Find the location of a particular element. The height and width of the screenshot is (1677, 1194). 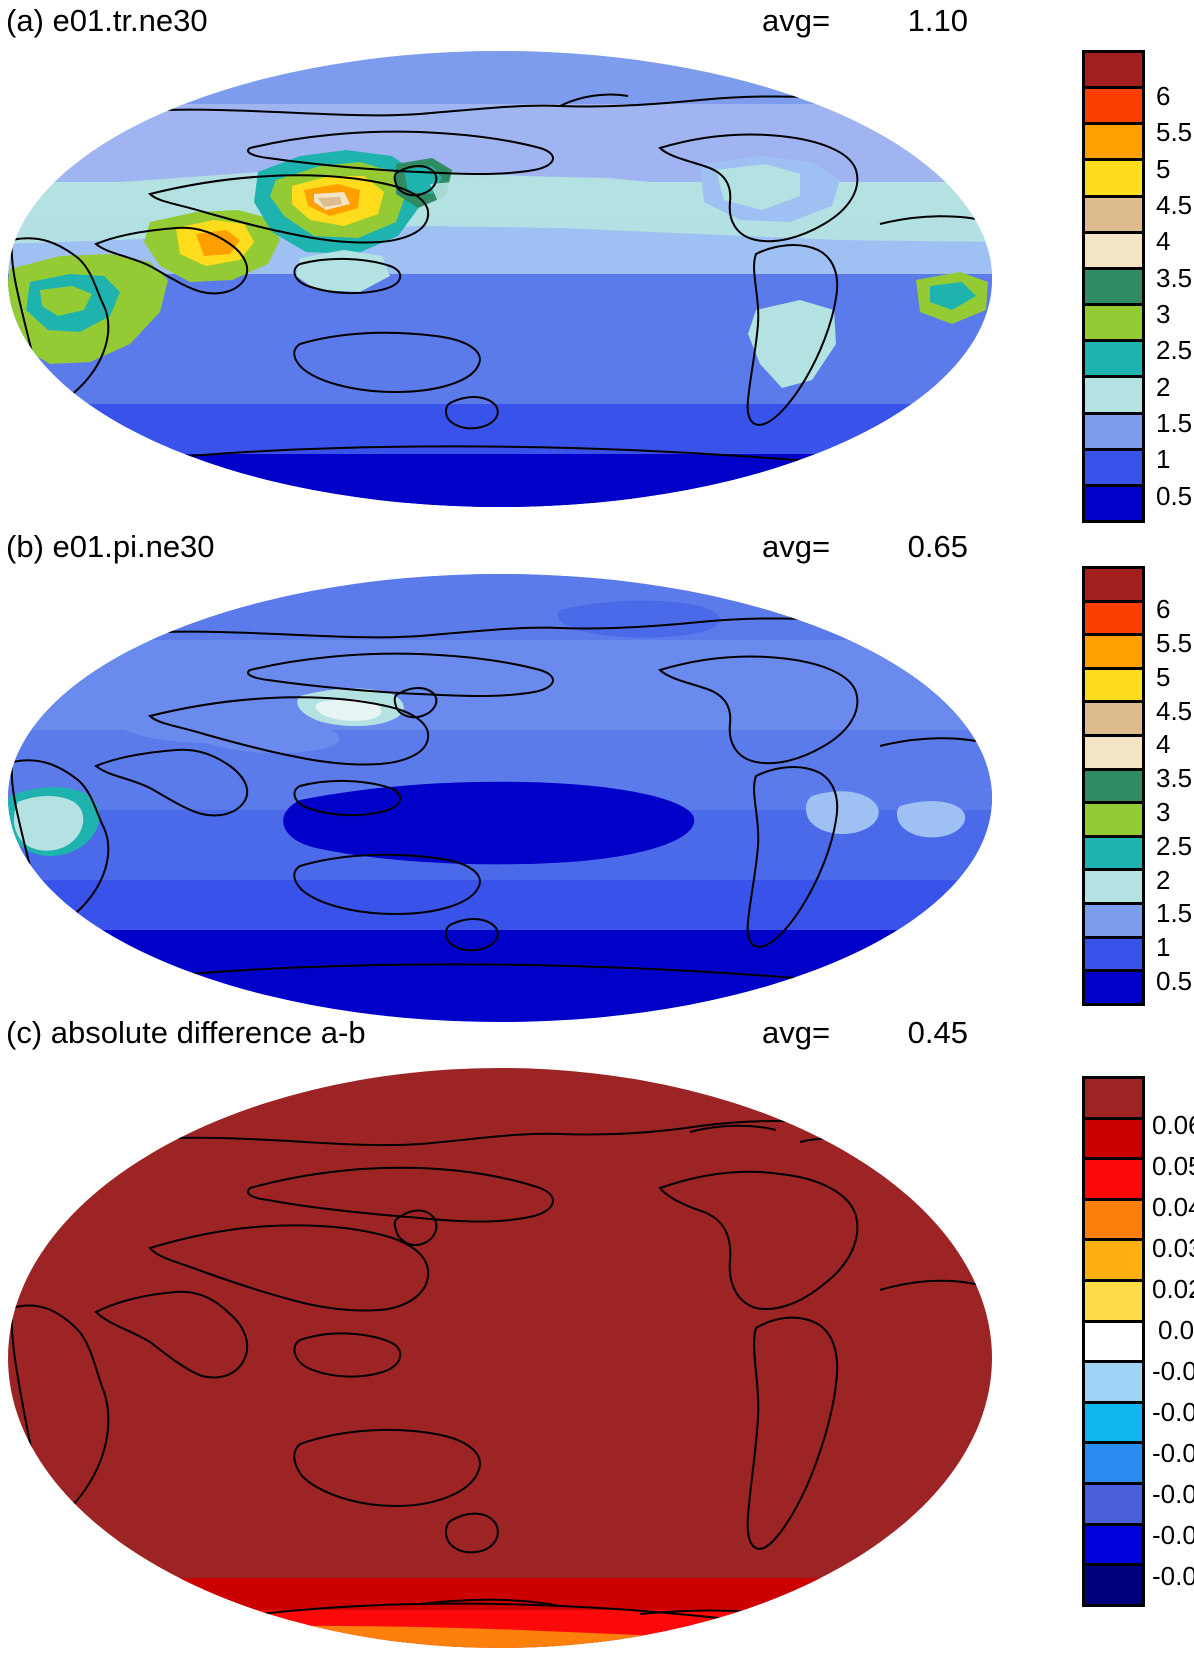

colorbar-a-tick: 5.5 is located at coordinates (1174, 132).